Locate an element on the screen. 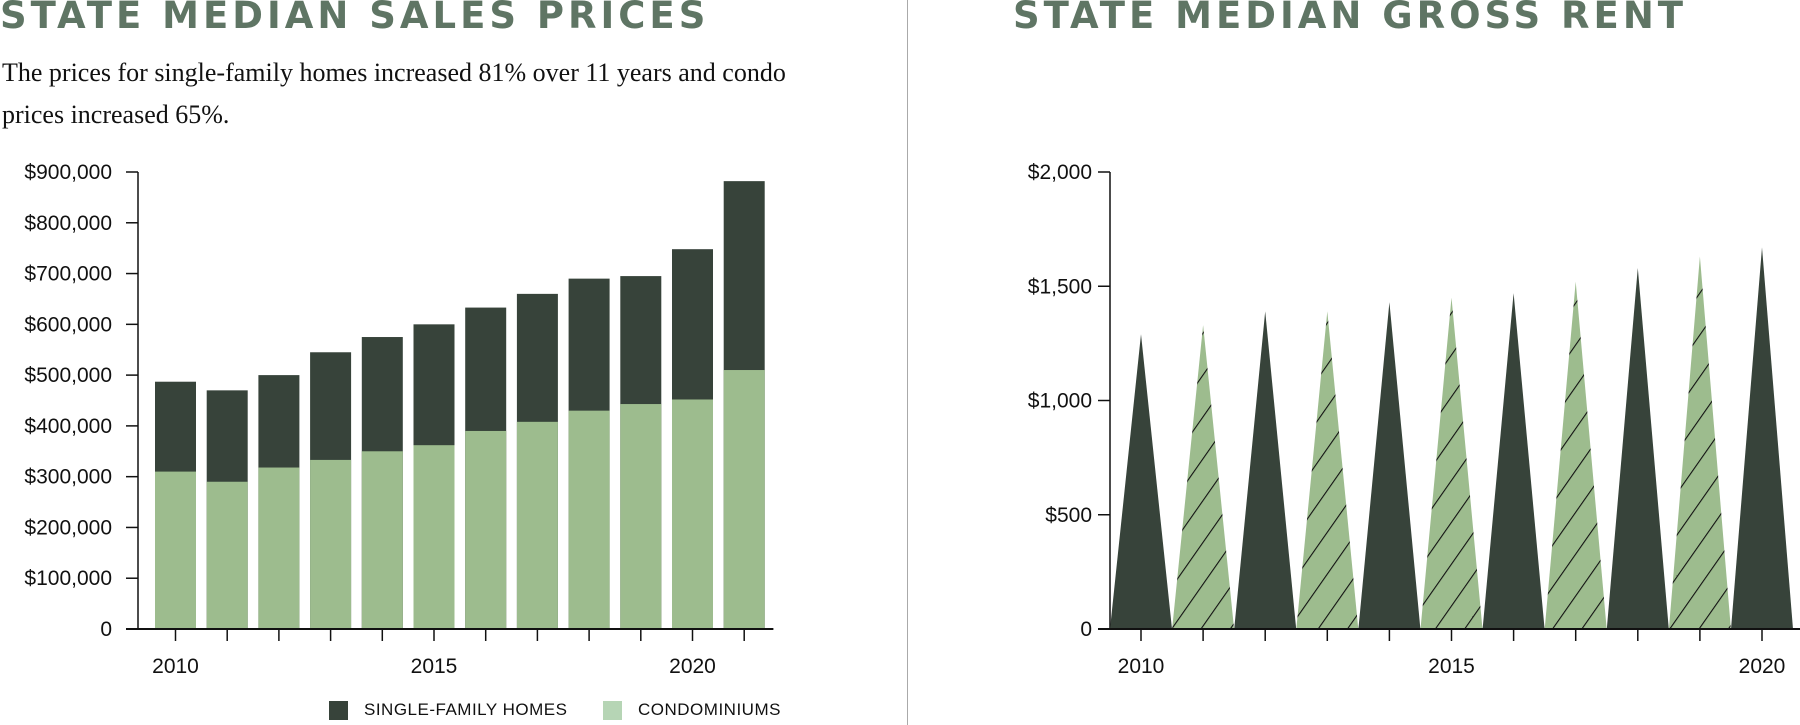 Image resolution: width=1800 pixels, height=725 pixels. y-tick-label: $1,500 is located at coordinates (1060, 286).